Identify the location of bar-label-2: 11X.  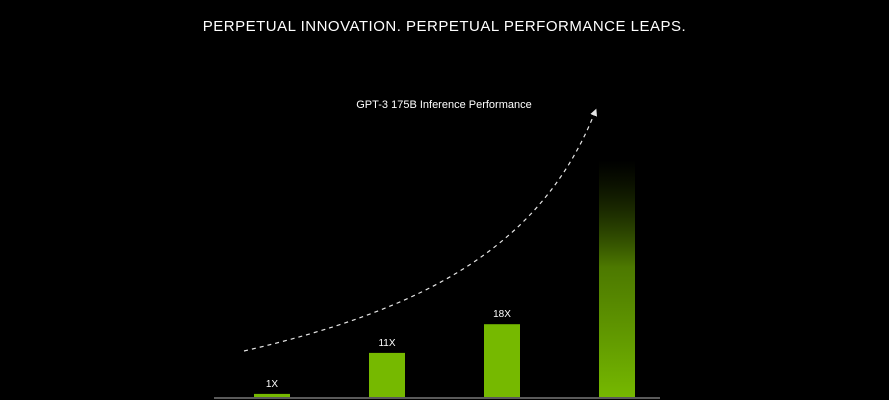
(386, 343).